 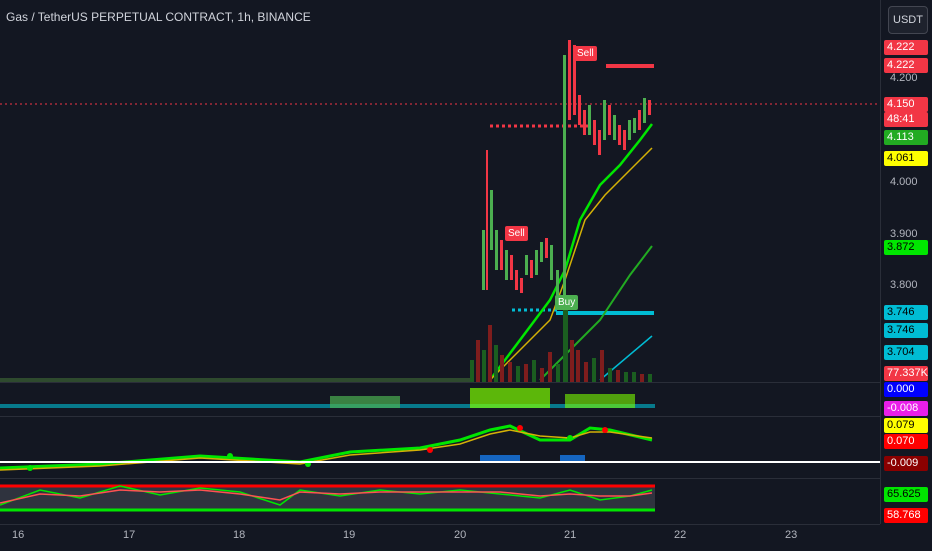 I want to click on price-label: 58.768, so click(x=906, y=515).